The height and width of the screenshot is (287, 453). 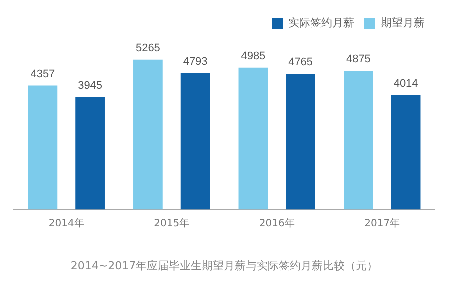 I want to click on data-label: 3945, so click(x=90, y=86).